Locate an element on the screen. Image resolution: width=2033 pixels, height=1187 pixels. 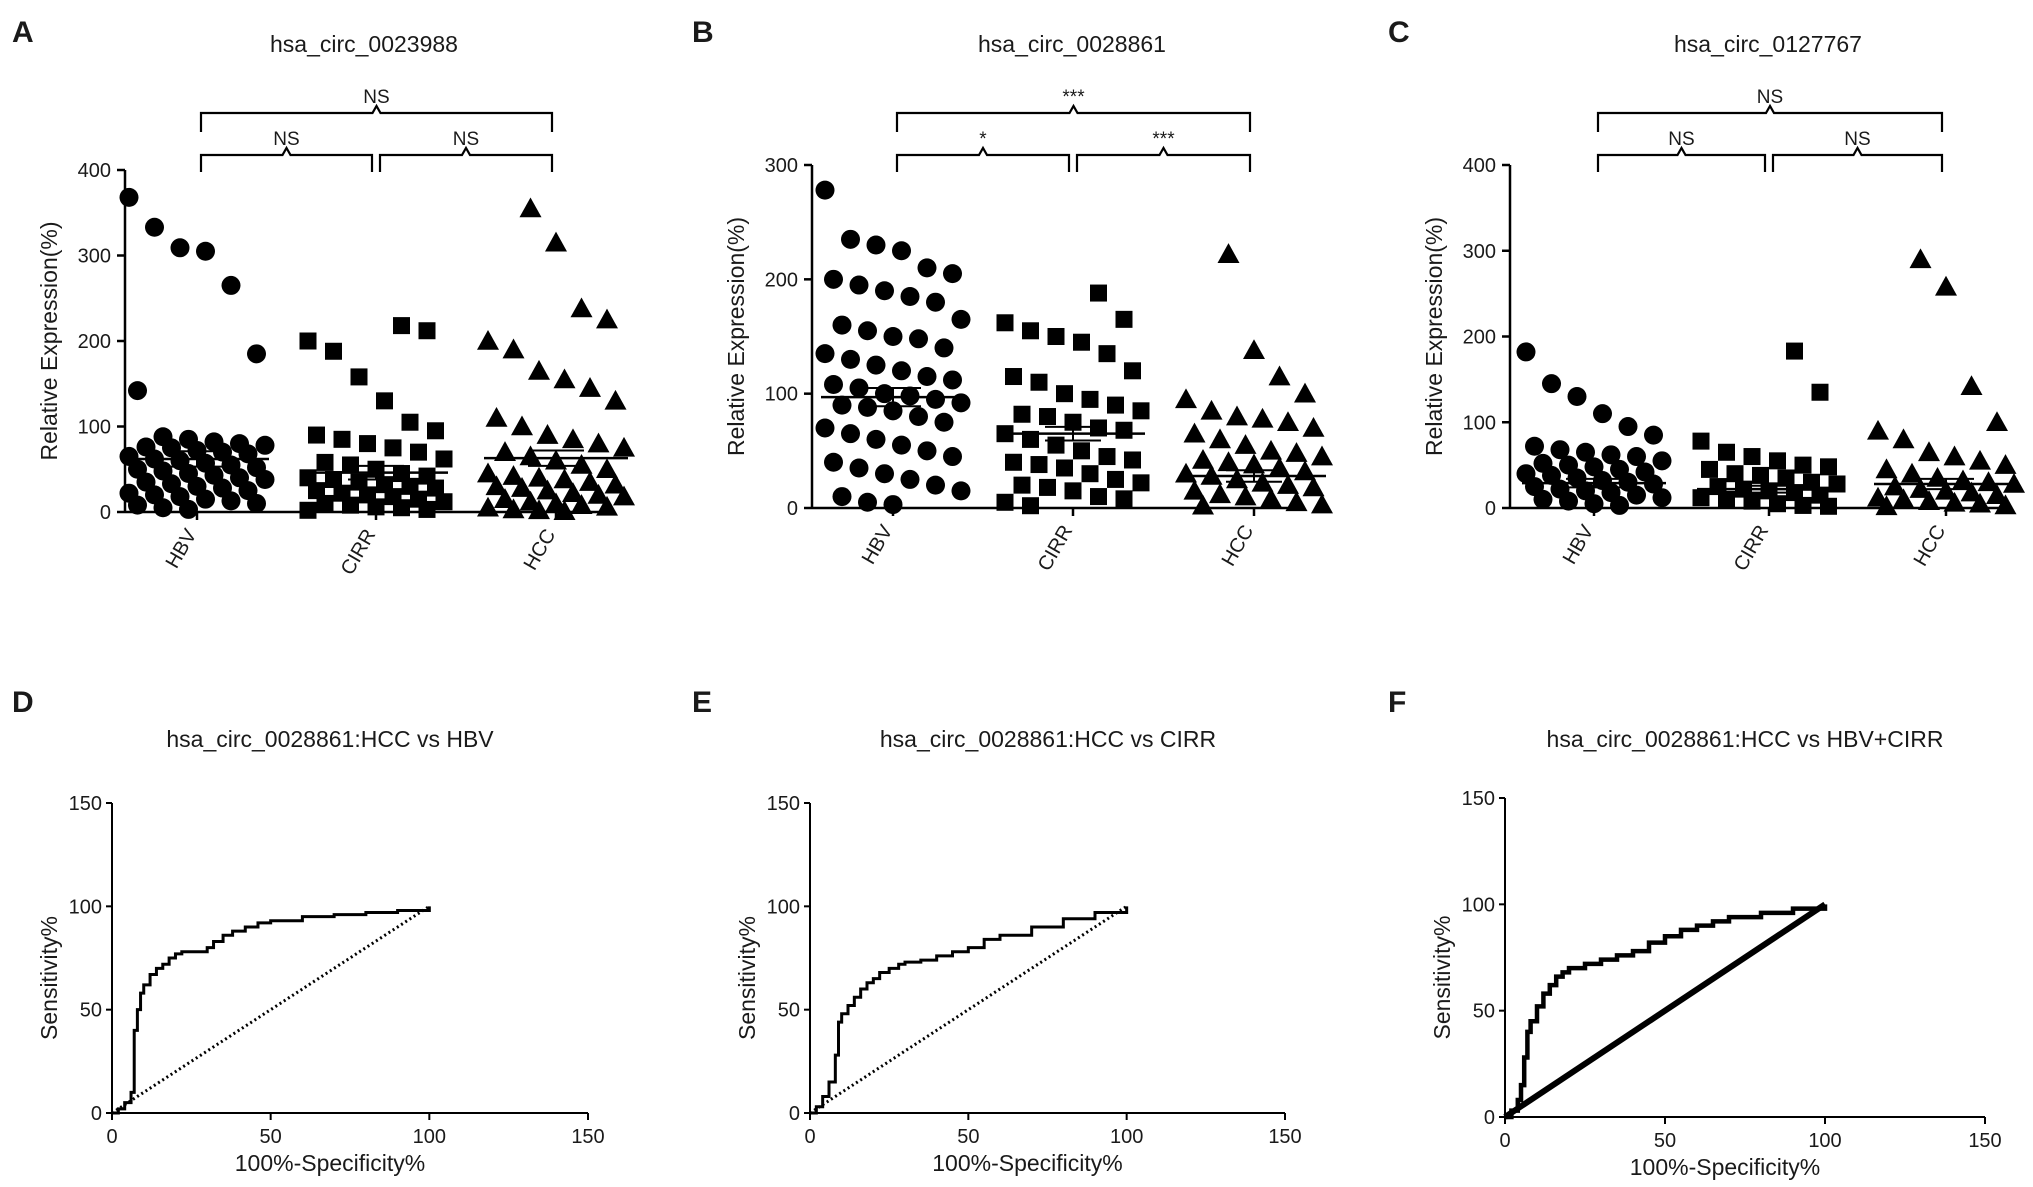
x-tick-label: HBV is located at coordinates (878, 544).